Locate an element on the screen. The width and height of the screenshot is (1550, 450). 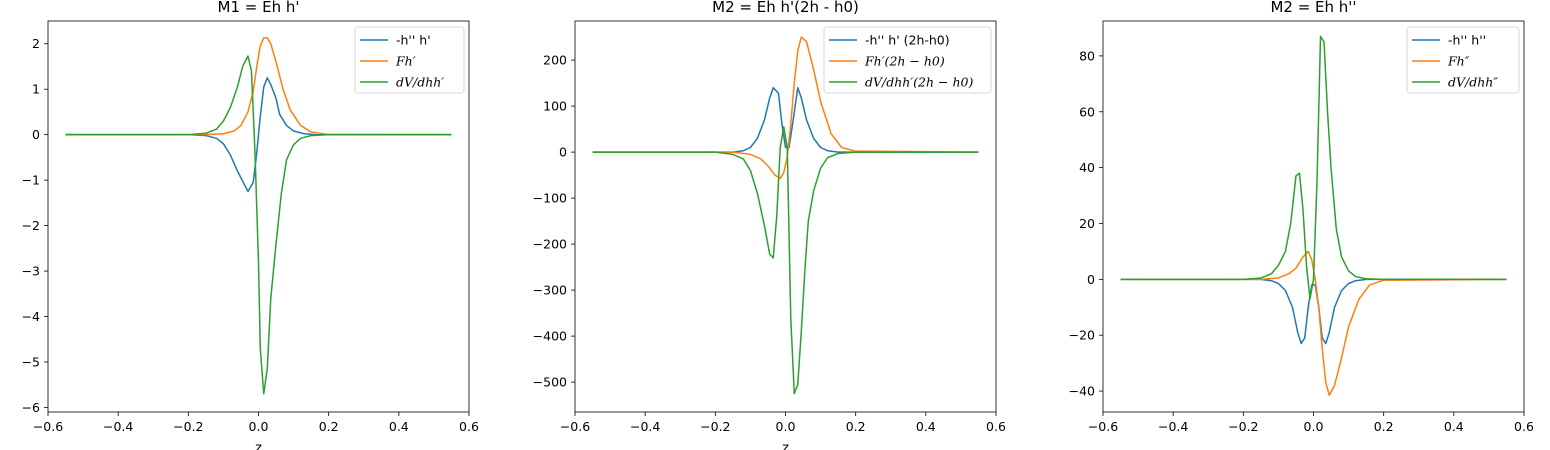
y-tick-label: −3 is located at coordinates (31, 271).